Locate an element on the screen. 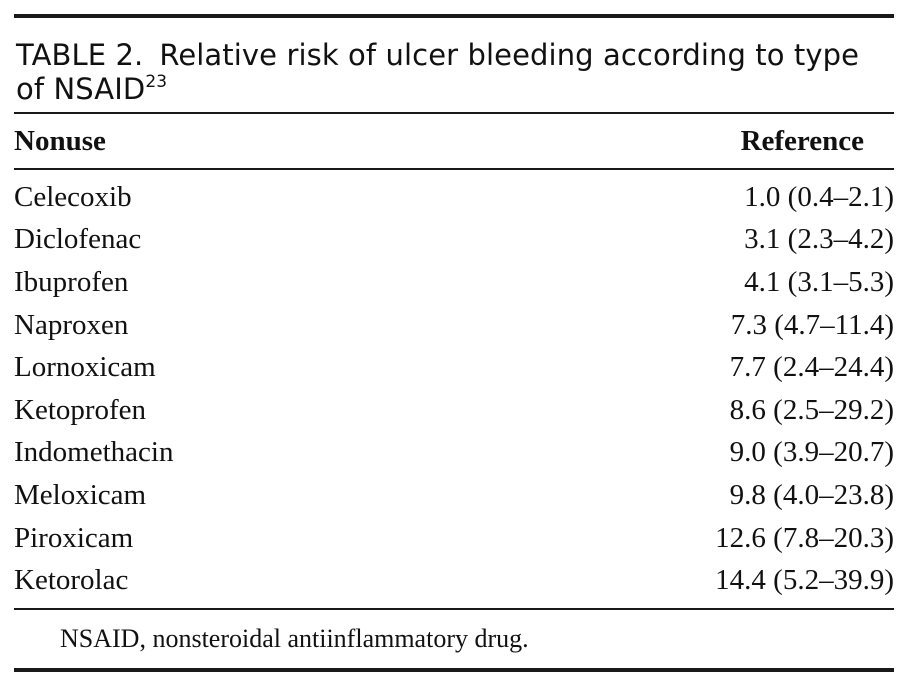 The width and height of the screenshot is (904, 684). table-row: Diclofenac 3.1 (2.3–4.2) is located at coordinates (454, 240).